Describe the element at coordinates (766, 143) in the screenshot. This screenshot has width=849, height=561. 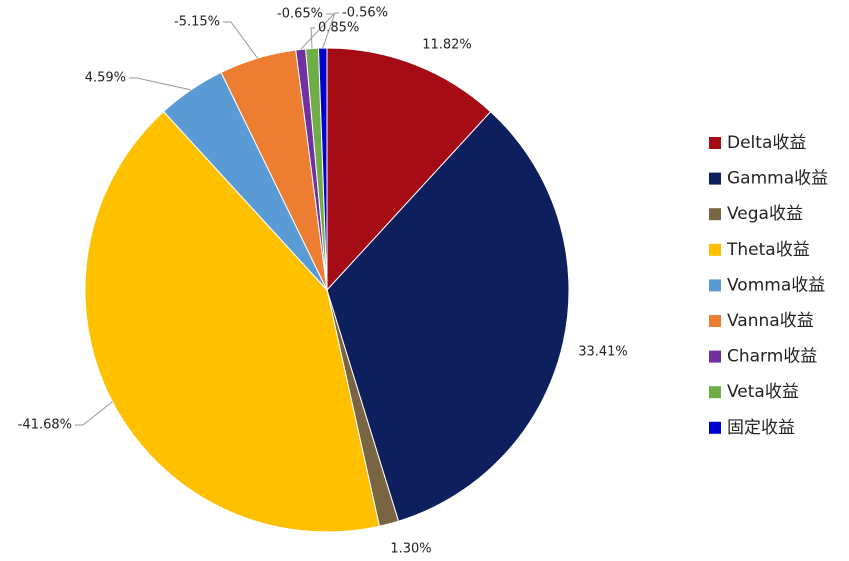
I see `legend-label: Delta收益` at that location.